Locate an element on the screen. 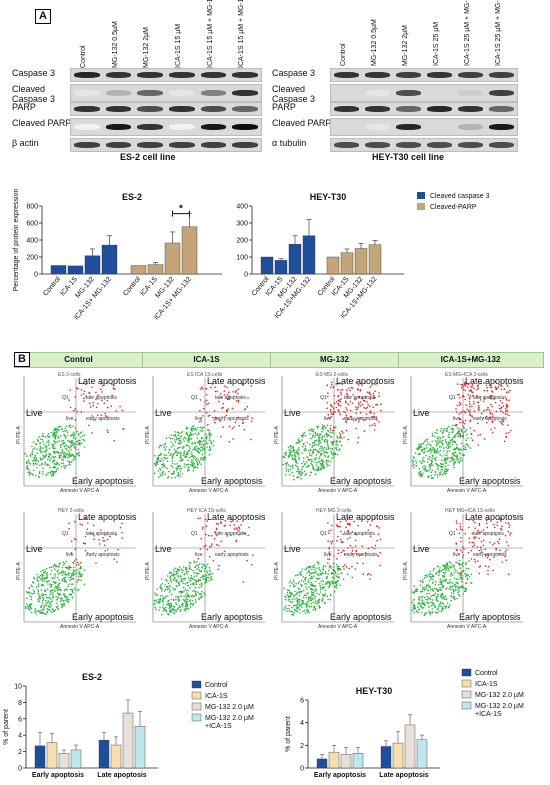 The width and height of the screenshot is (550, 785). blot-band is located at coordinates (87, 145).